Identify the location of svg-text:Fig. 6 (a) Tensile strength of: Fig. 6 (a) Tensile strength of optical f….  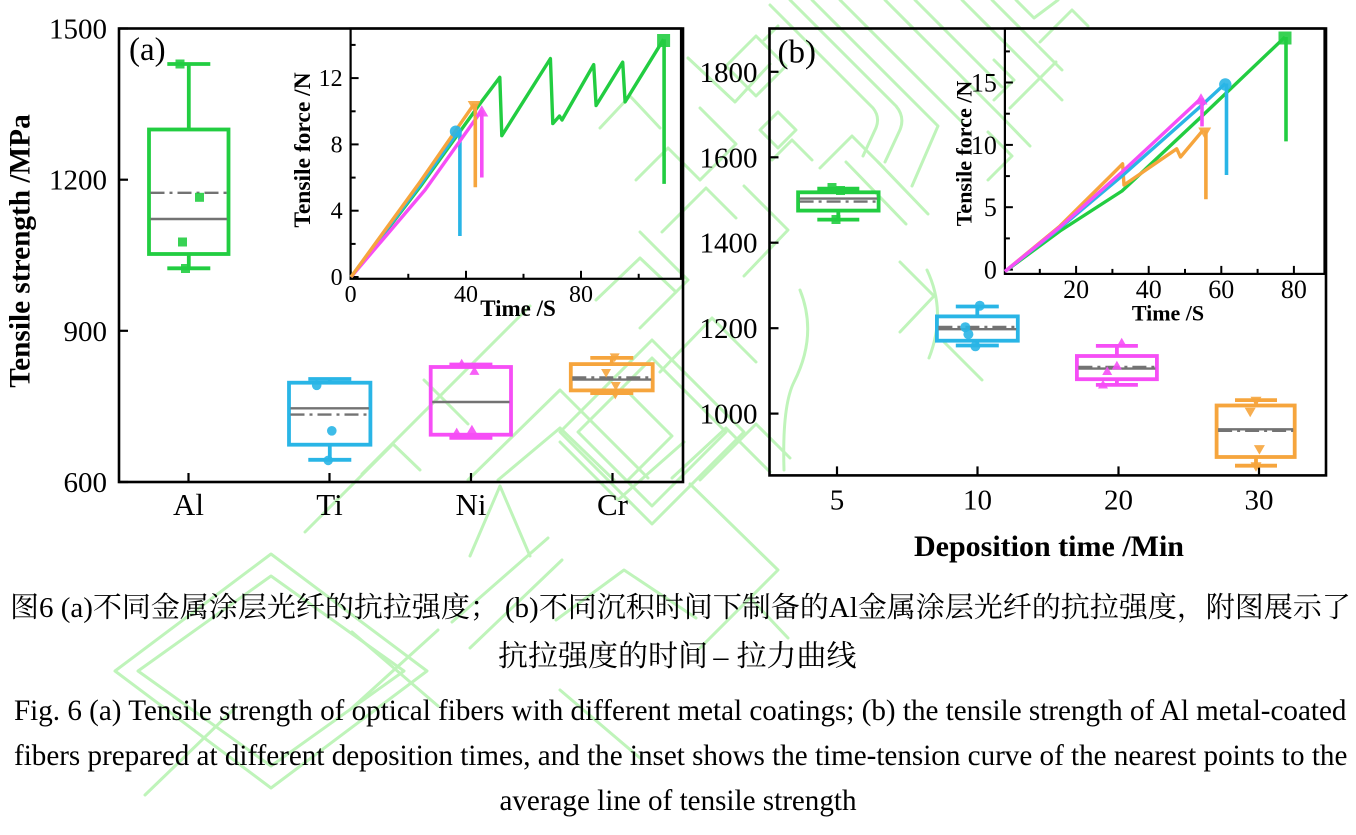
(680, 711).